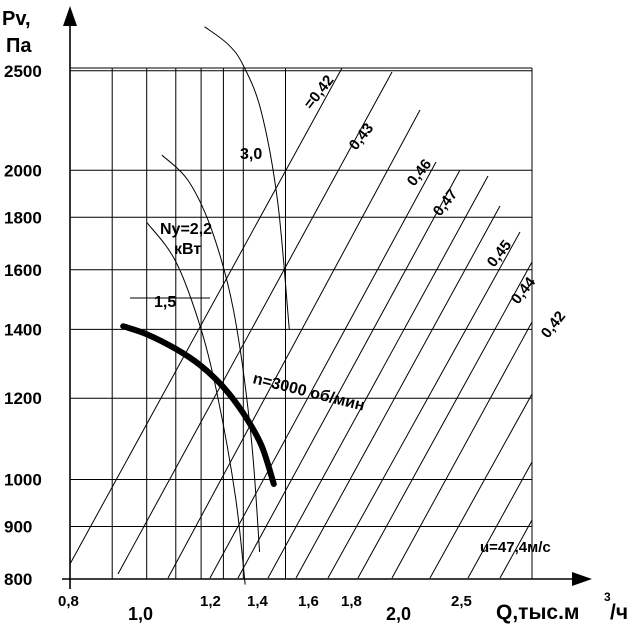 The width and height of the screenshot is (634, 628). I want to click on power-label-1-5: 1,5, so click(165, 302).